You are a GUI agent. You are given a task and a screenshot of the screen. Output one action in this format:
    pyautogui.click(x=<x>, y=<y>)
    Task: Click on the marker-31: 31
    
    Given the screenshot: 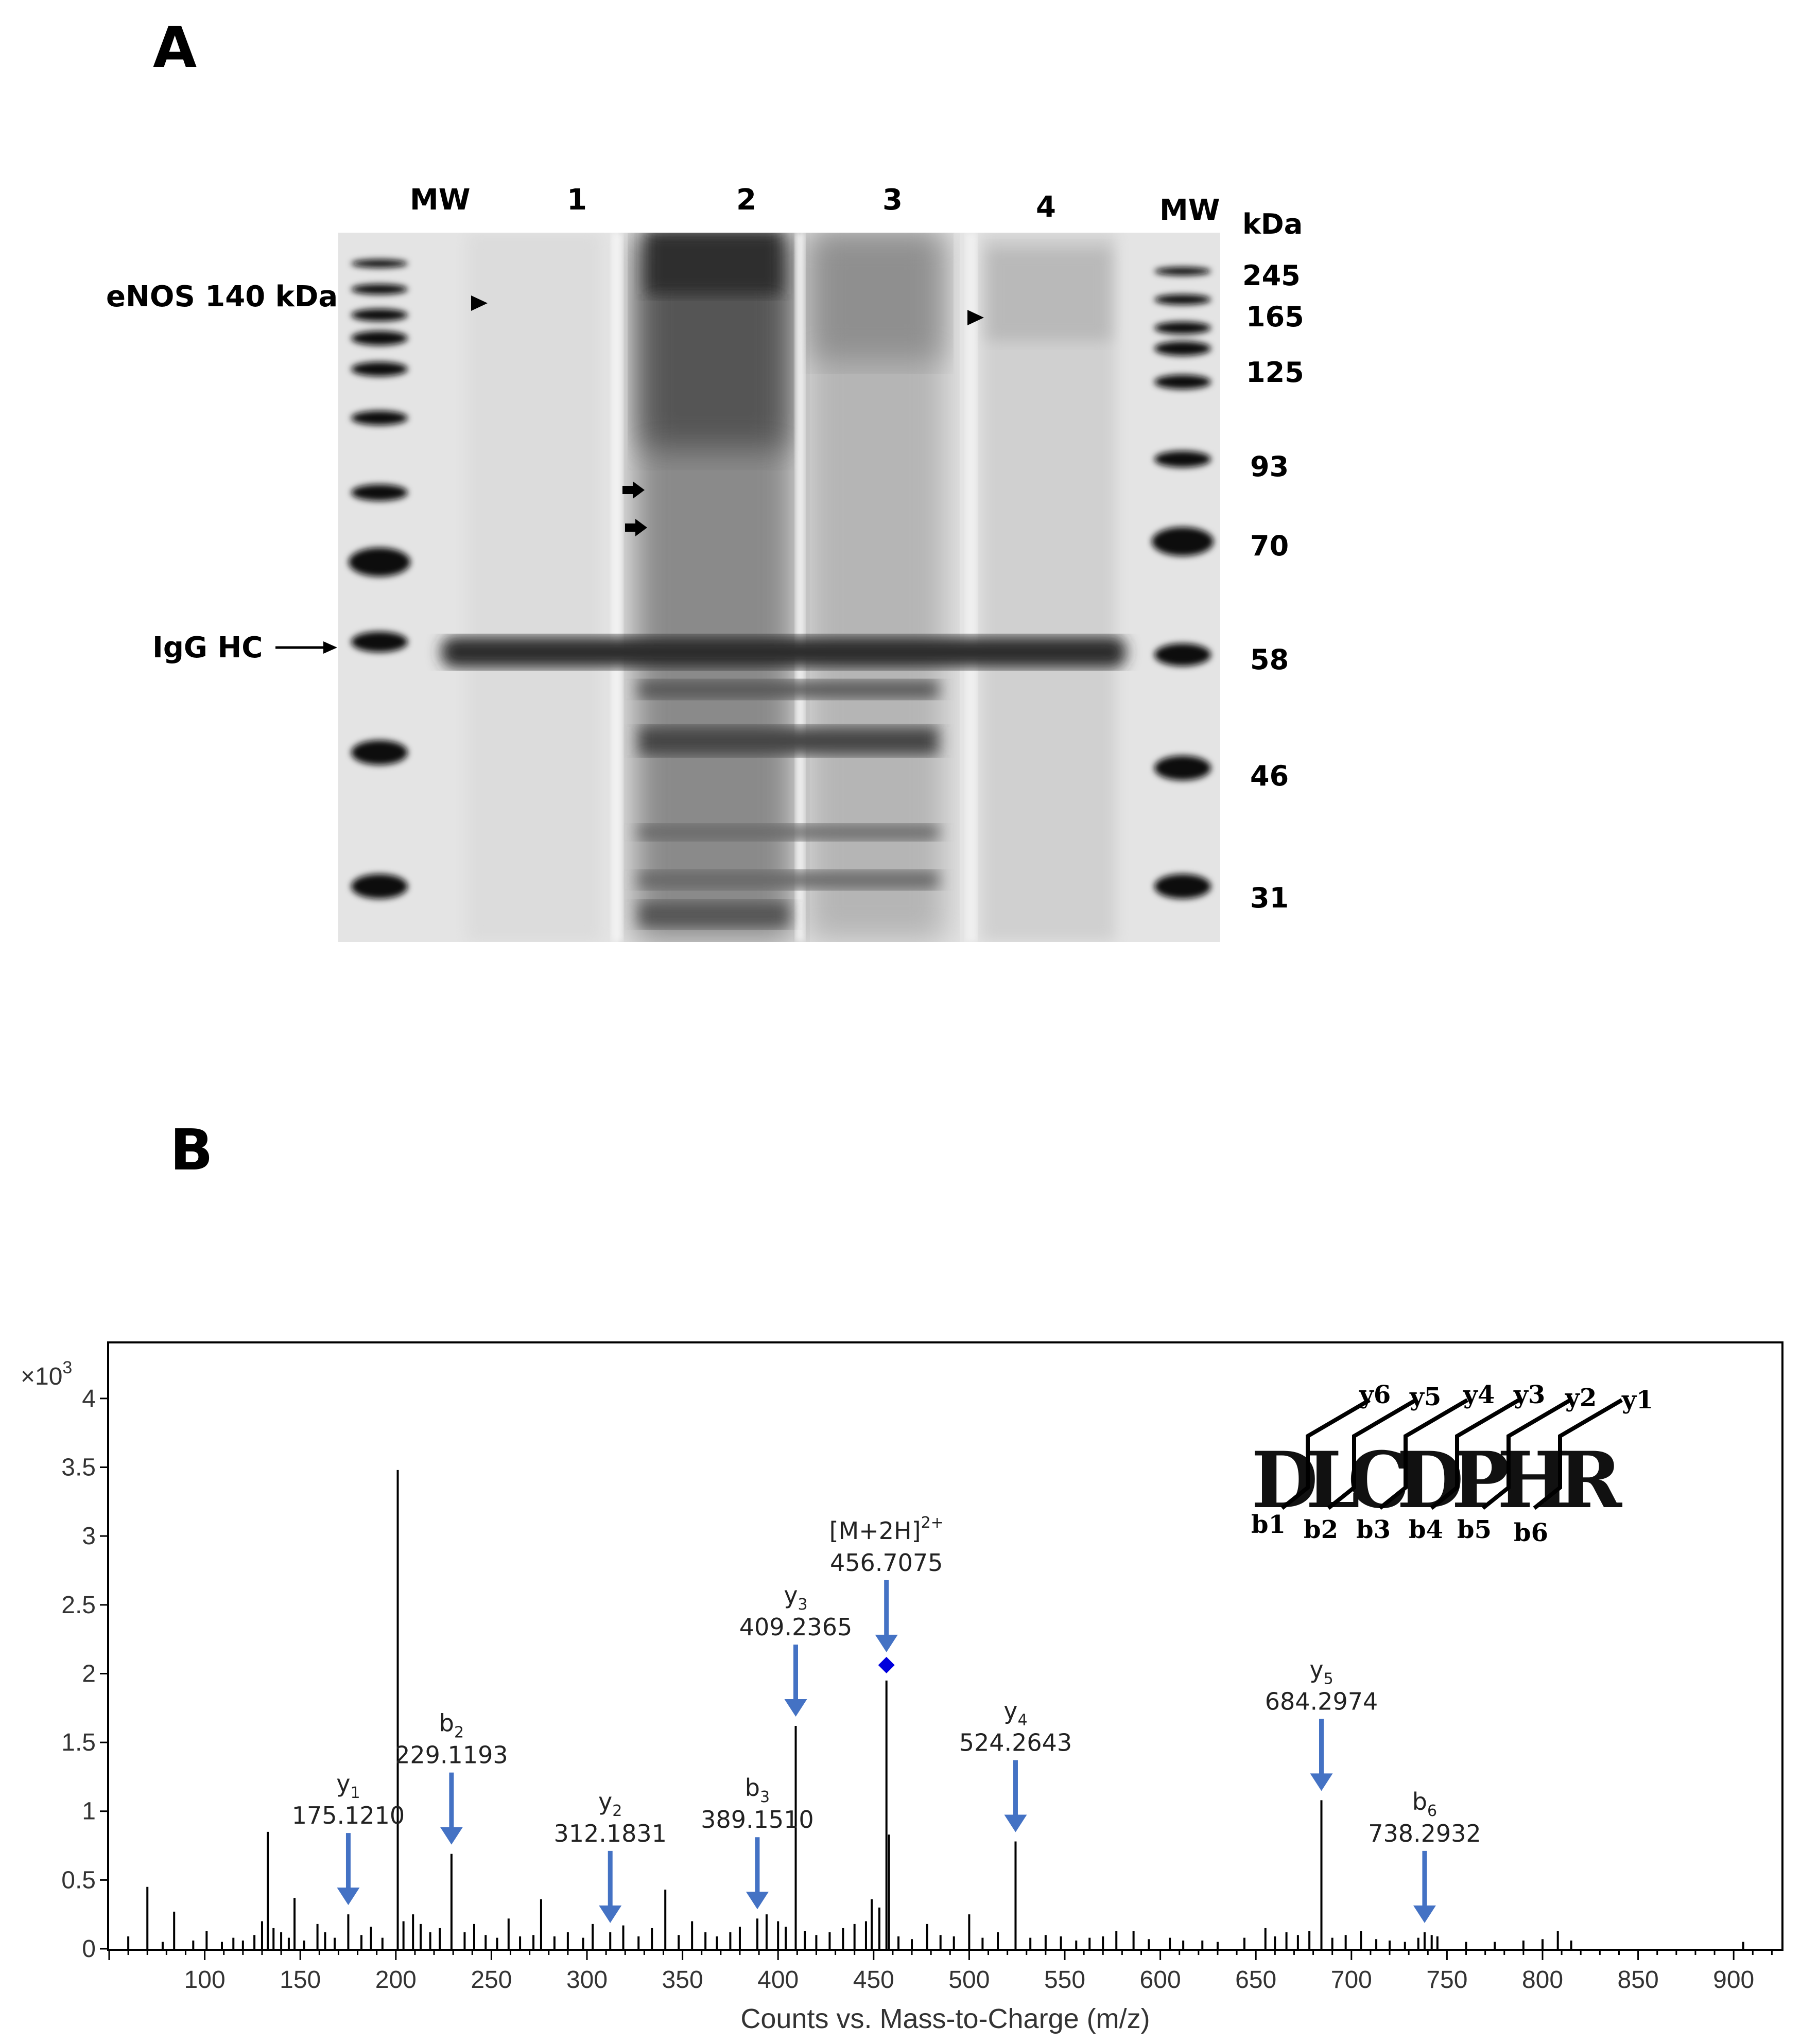 What is the action you would take?
    pyautogui.click(x=1269, y=898)
    